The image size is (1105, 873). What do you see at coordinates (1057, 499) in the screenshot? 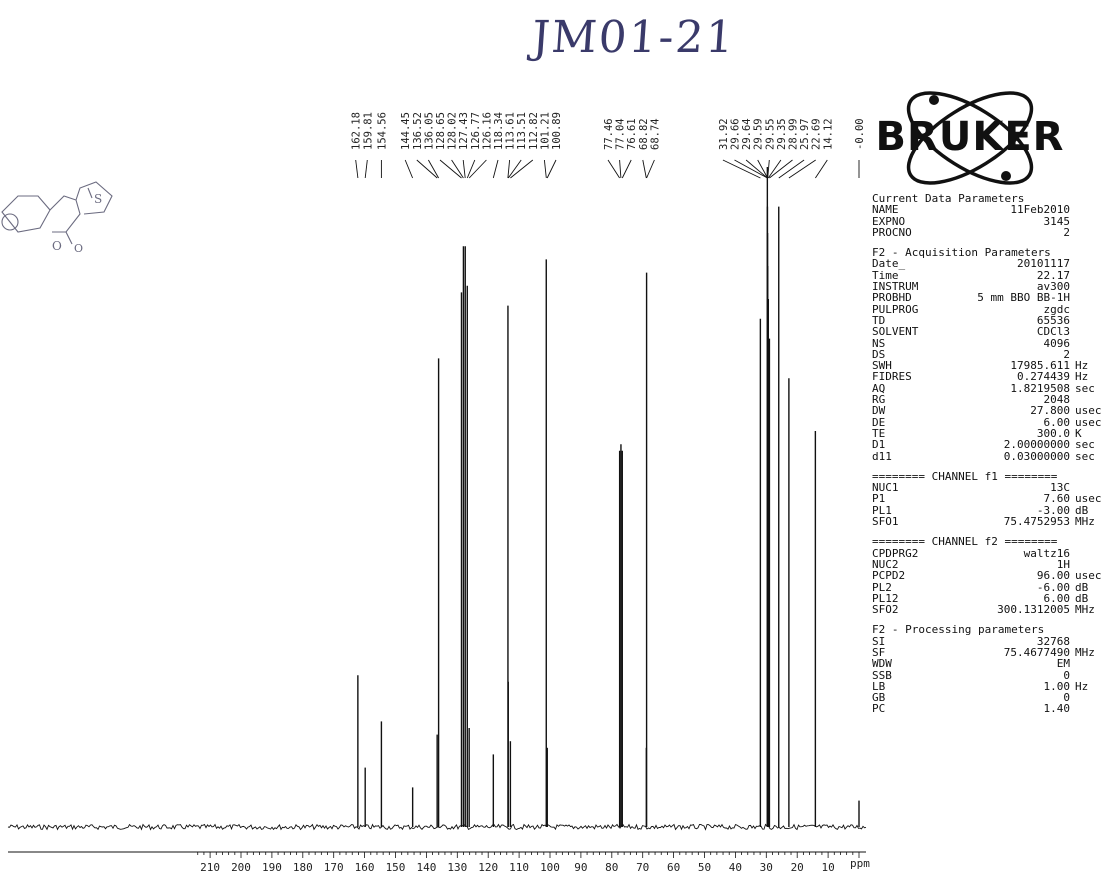
I see `param-value: 7.60` at bounding box center [1057, 499].